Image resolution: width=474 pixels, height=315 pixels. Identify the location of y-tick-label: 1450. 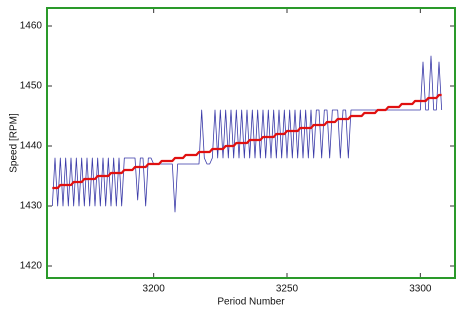
(31, 86).